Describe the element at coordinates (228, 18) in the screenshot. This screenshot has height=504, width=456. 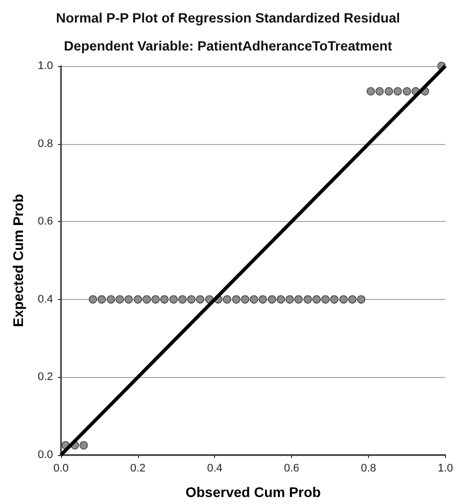
I see `chart-title: Normal P-P Plot of Regression Standardized Residual` at that location.